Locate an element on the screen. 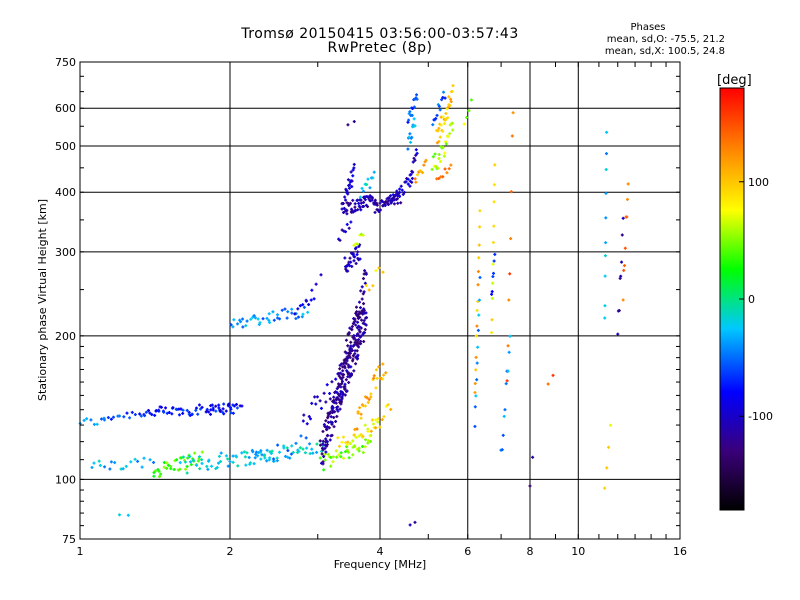  y-tick-label: 500 is located at coordinates (65, 146).